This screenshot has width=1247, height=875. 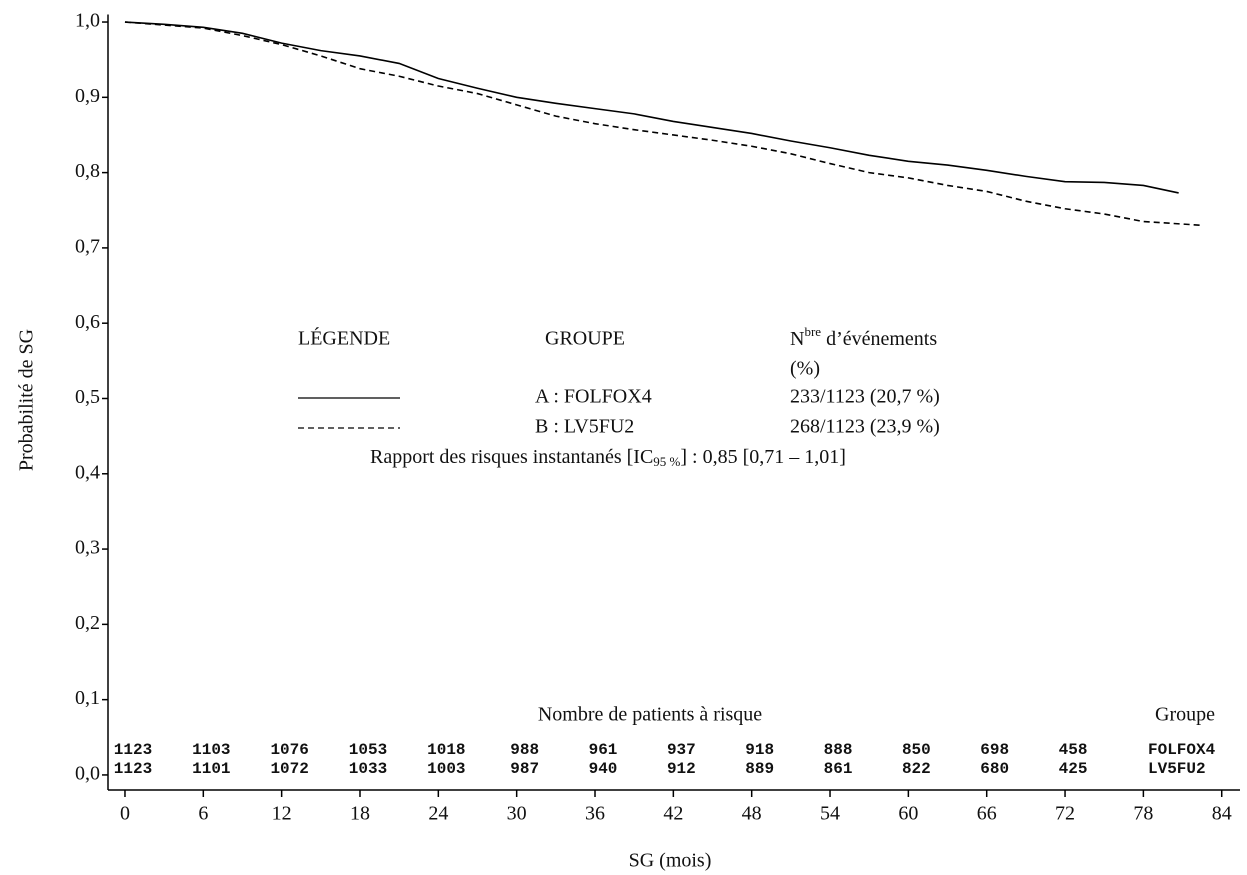 I want to click on y-axis-label: Probabilité de SG, so click(x=27, y=400).